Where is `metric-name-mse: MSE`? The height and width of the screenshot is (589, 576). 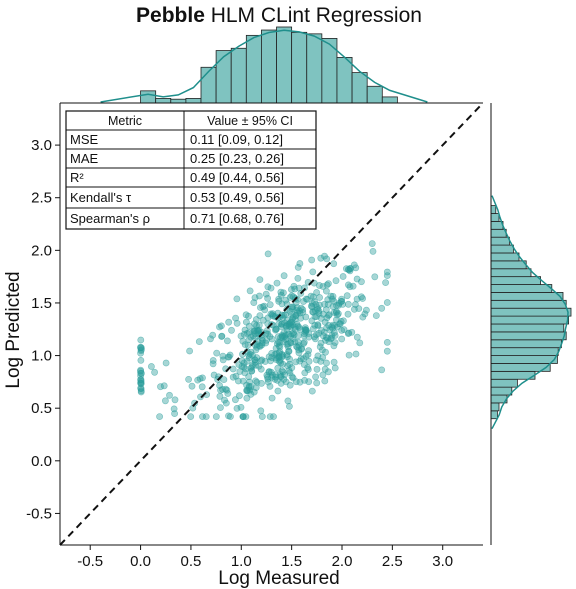 metric-name-mse: MSE is located at coordinates (84, 139).